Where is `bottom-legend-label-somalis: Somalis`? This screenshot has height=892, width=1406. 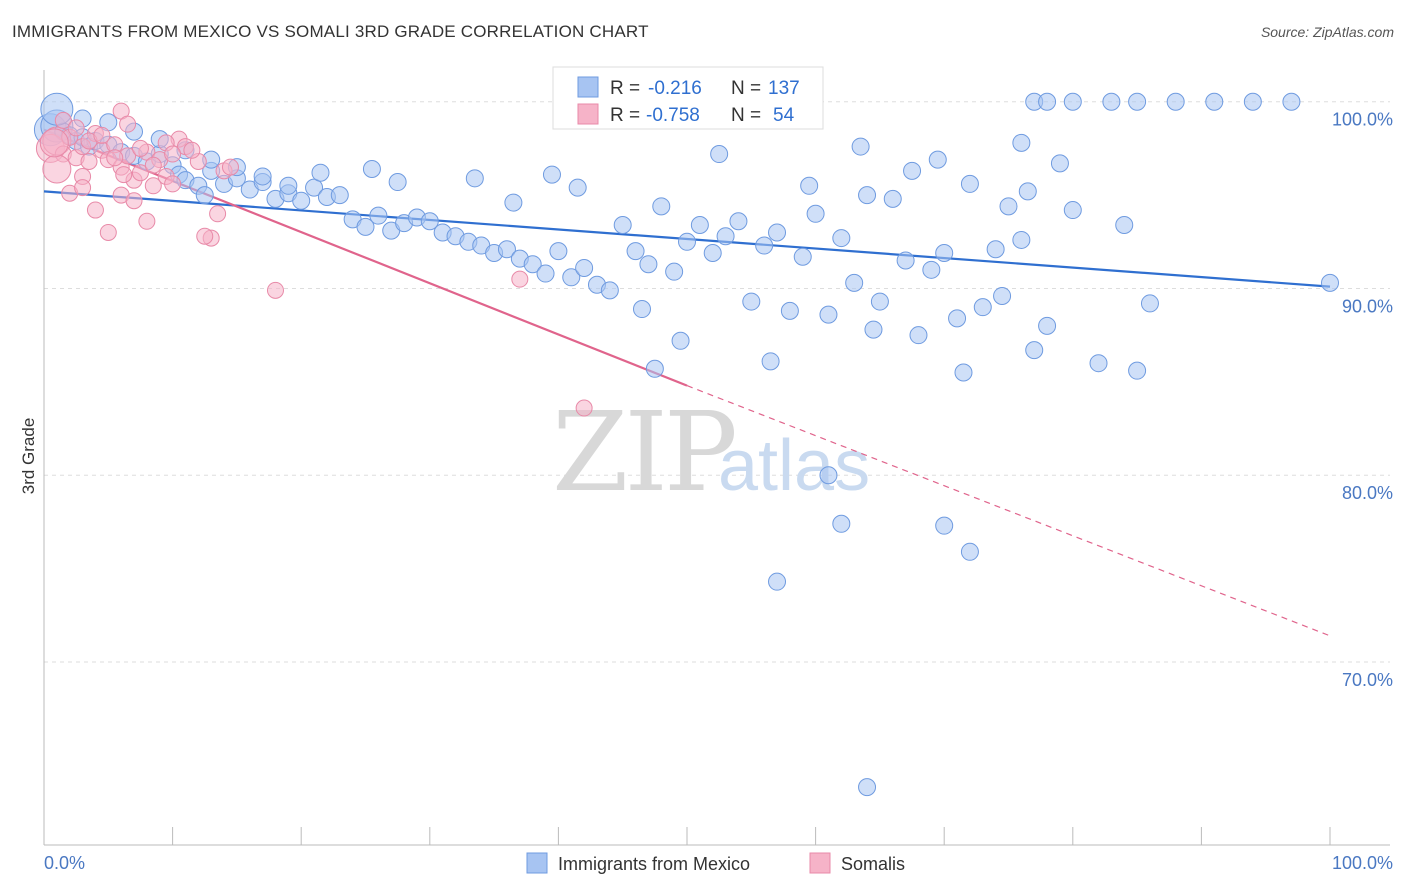
bottom-legend-label-somalis: Somalis is located at coordinates (873, 864).